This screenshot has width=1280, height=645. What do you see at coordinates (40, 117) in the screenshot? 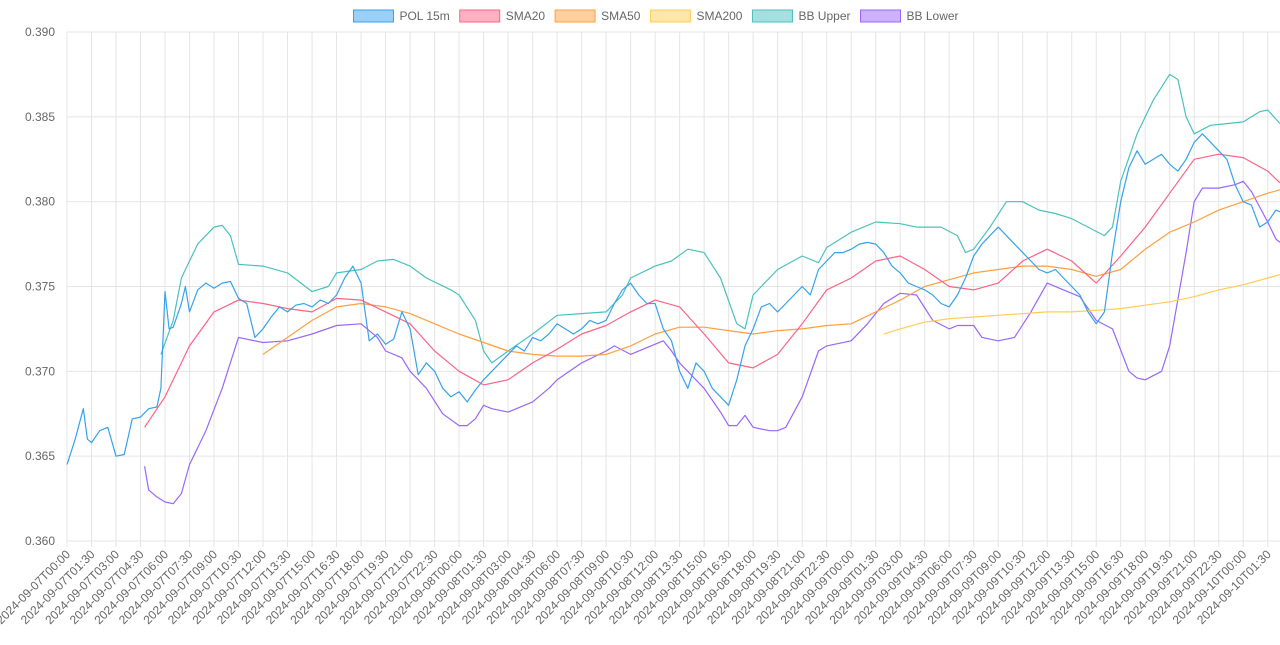
I see `y-tick-label: 0.385` at bounding box center [40, 117].